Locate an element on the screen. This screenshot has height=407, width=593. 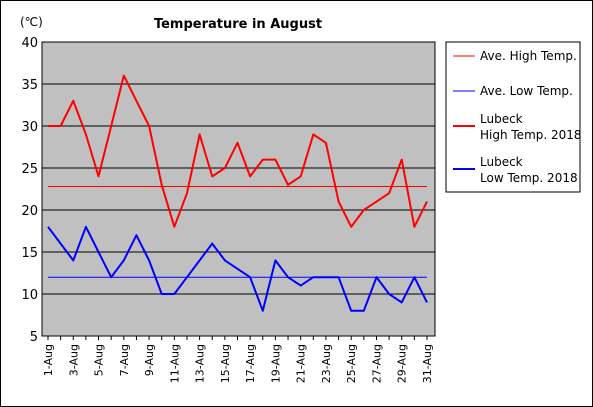
x-tick-label: 27-Aug is located at coordinates (376, 363).